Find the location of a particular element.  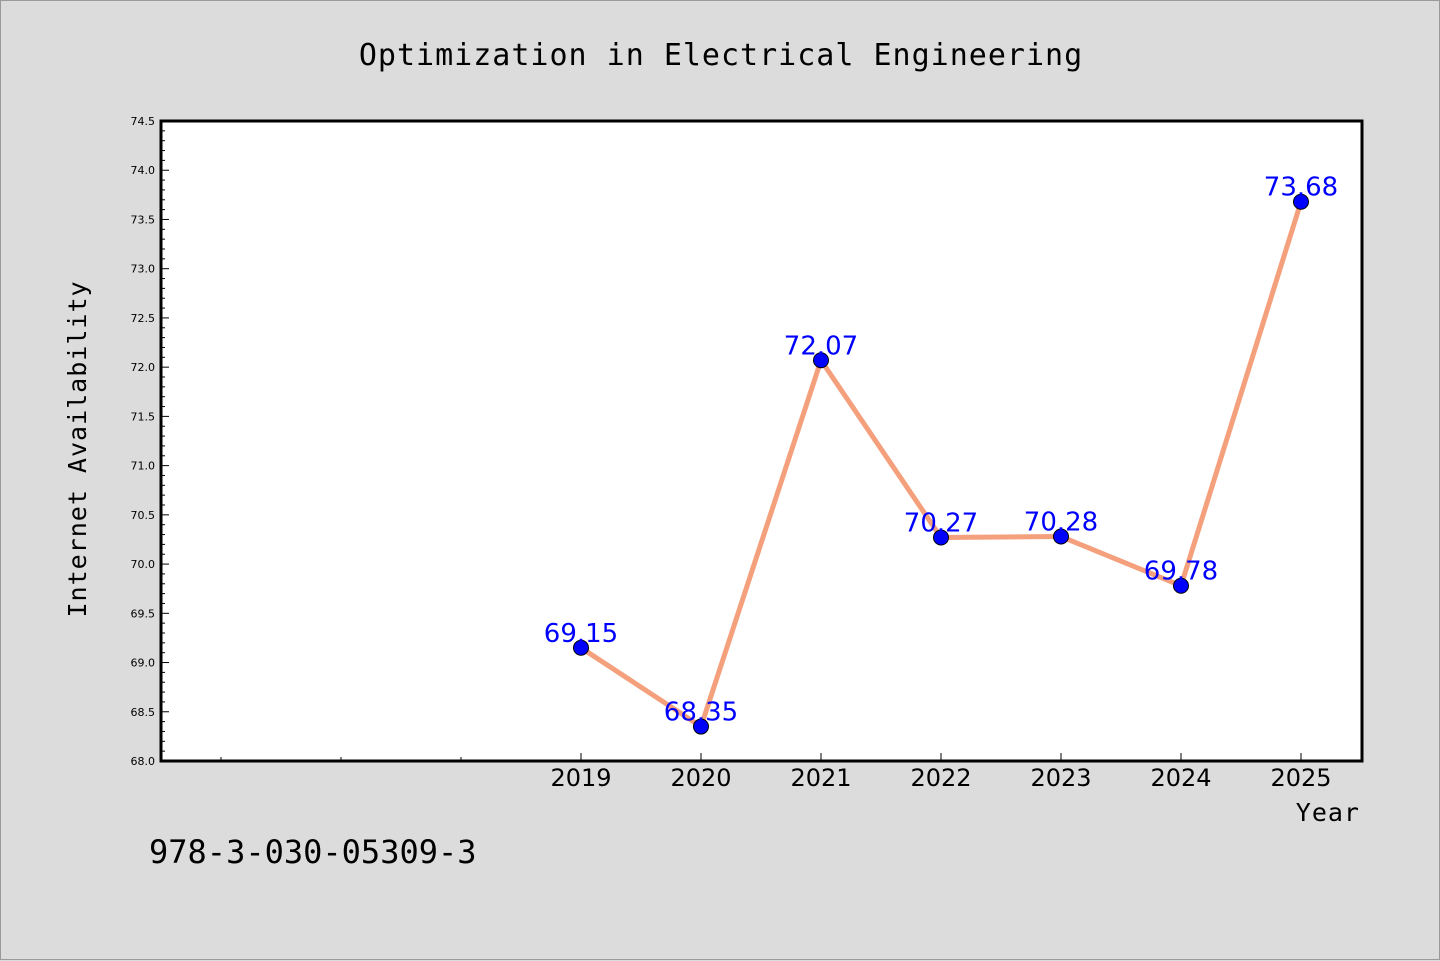

x-tick-label: 2021 is located at coordinates (820, 778).